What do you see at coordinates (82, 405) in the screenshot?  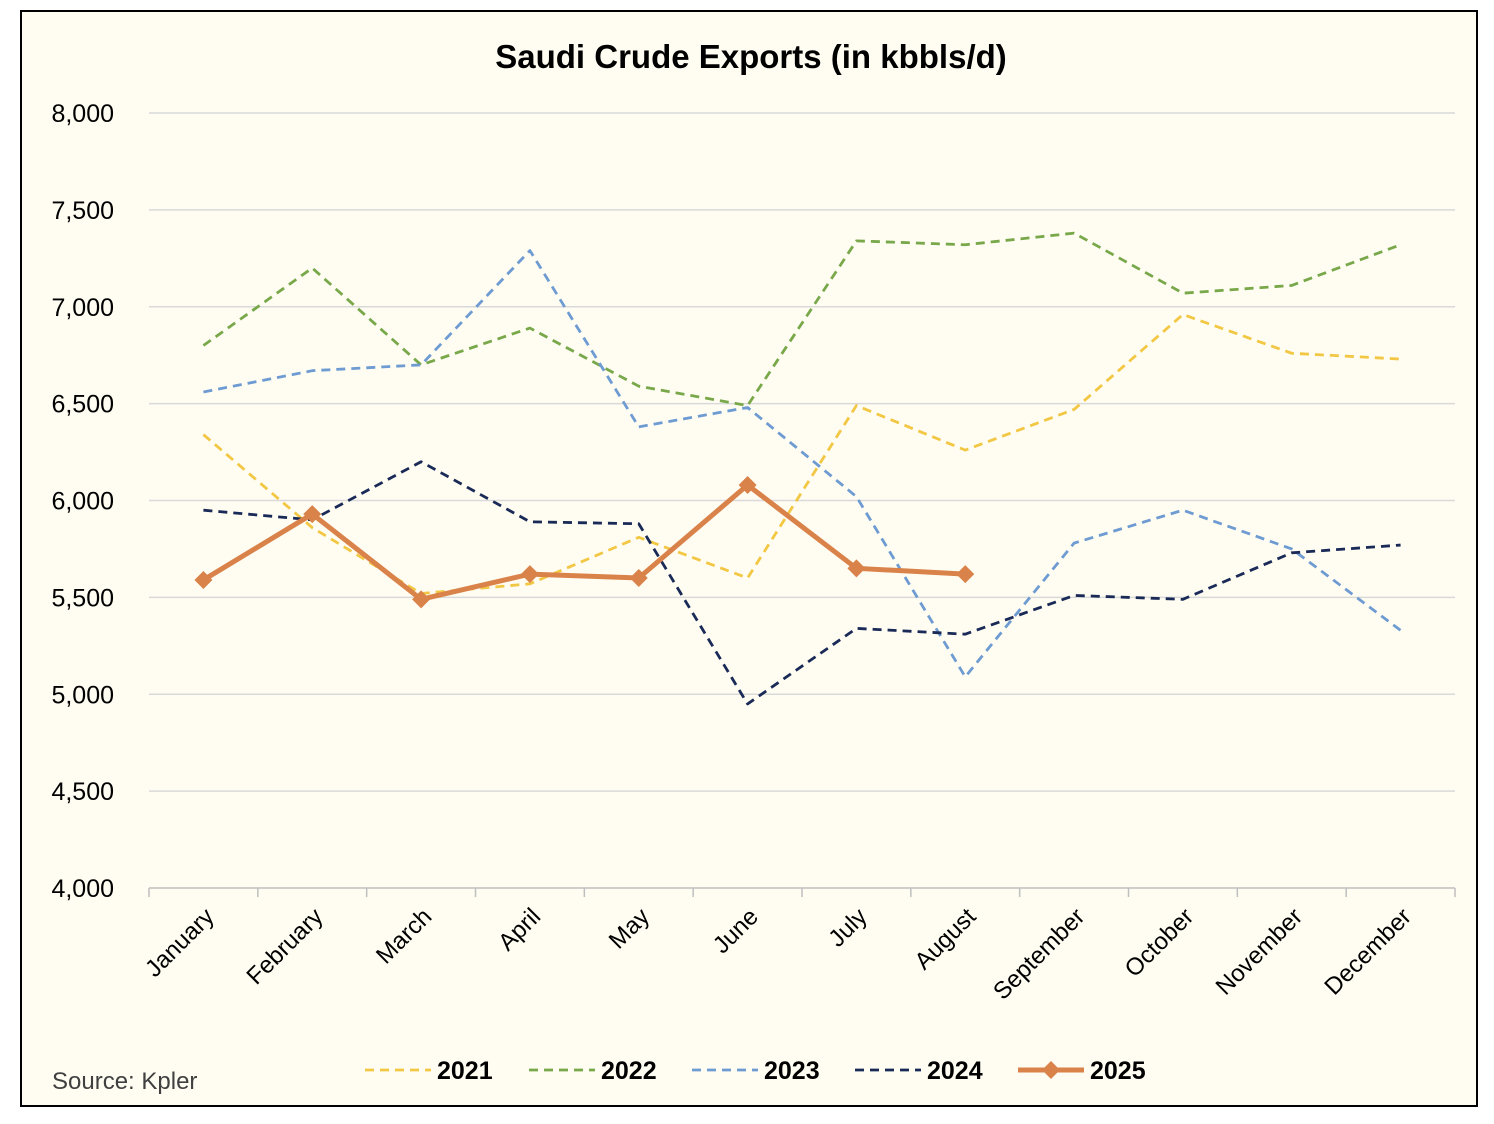 I see `y-tick-label: 6,500` at bounding box center [82, 405].